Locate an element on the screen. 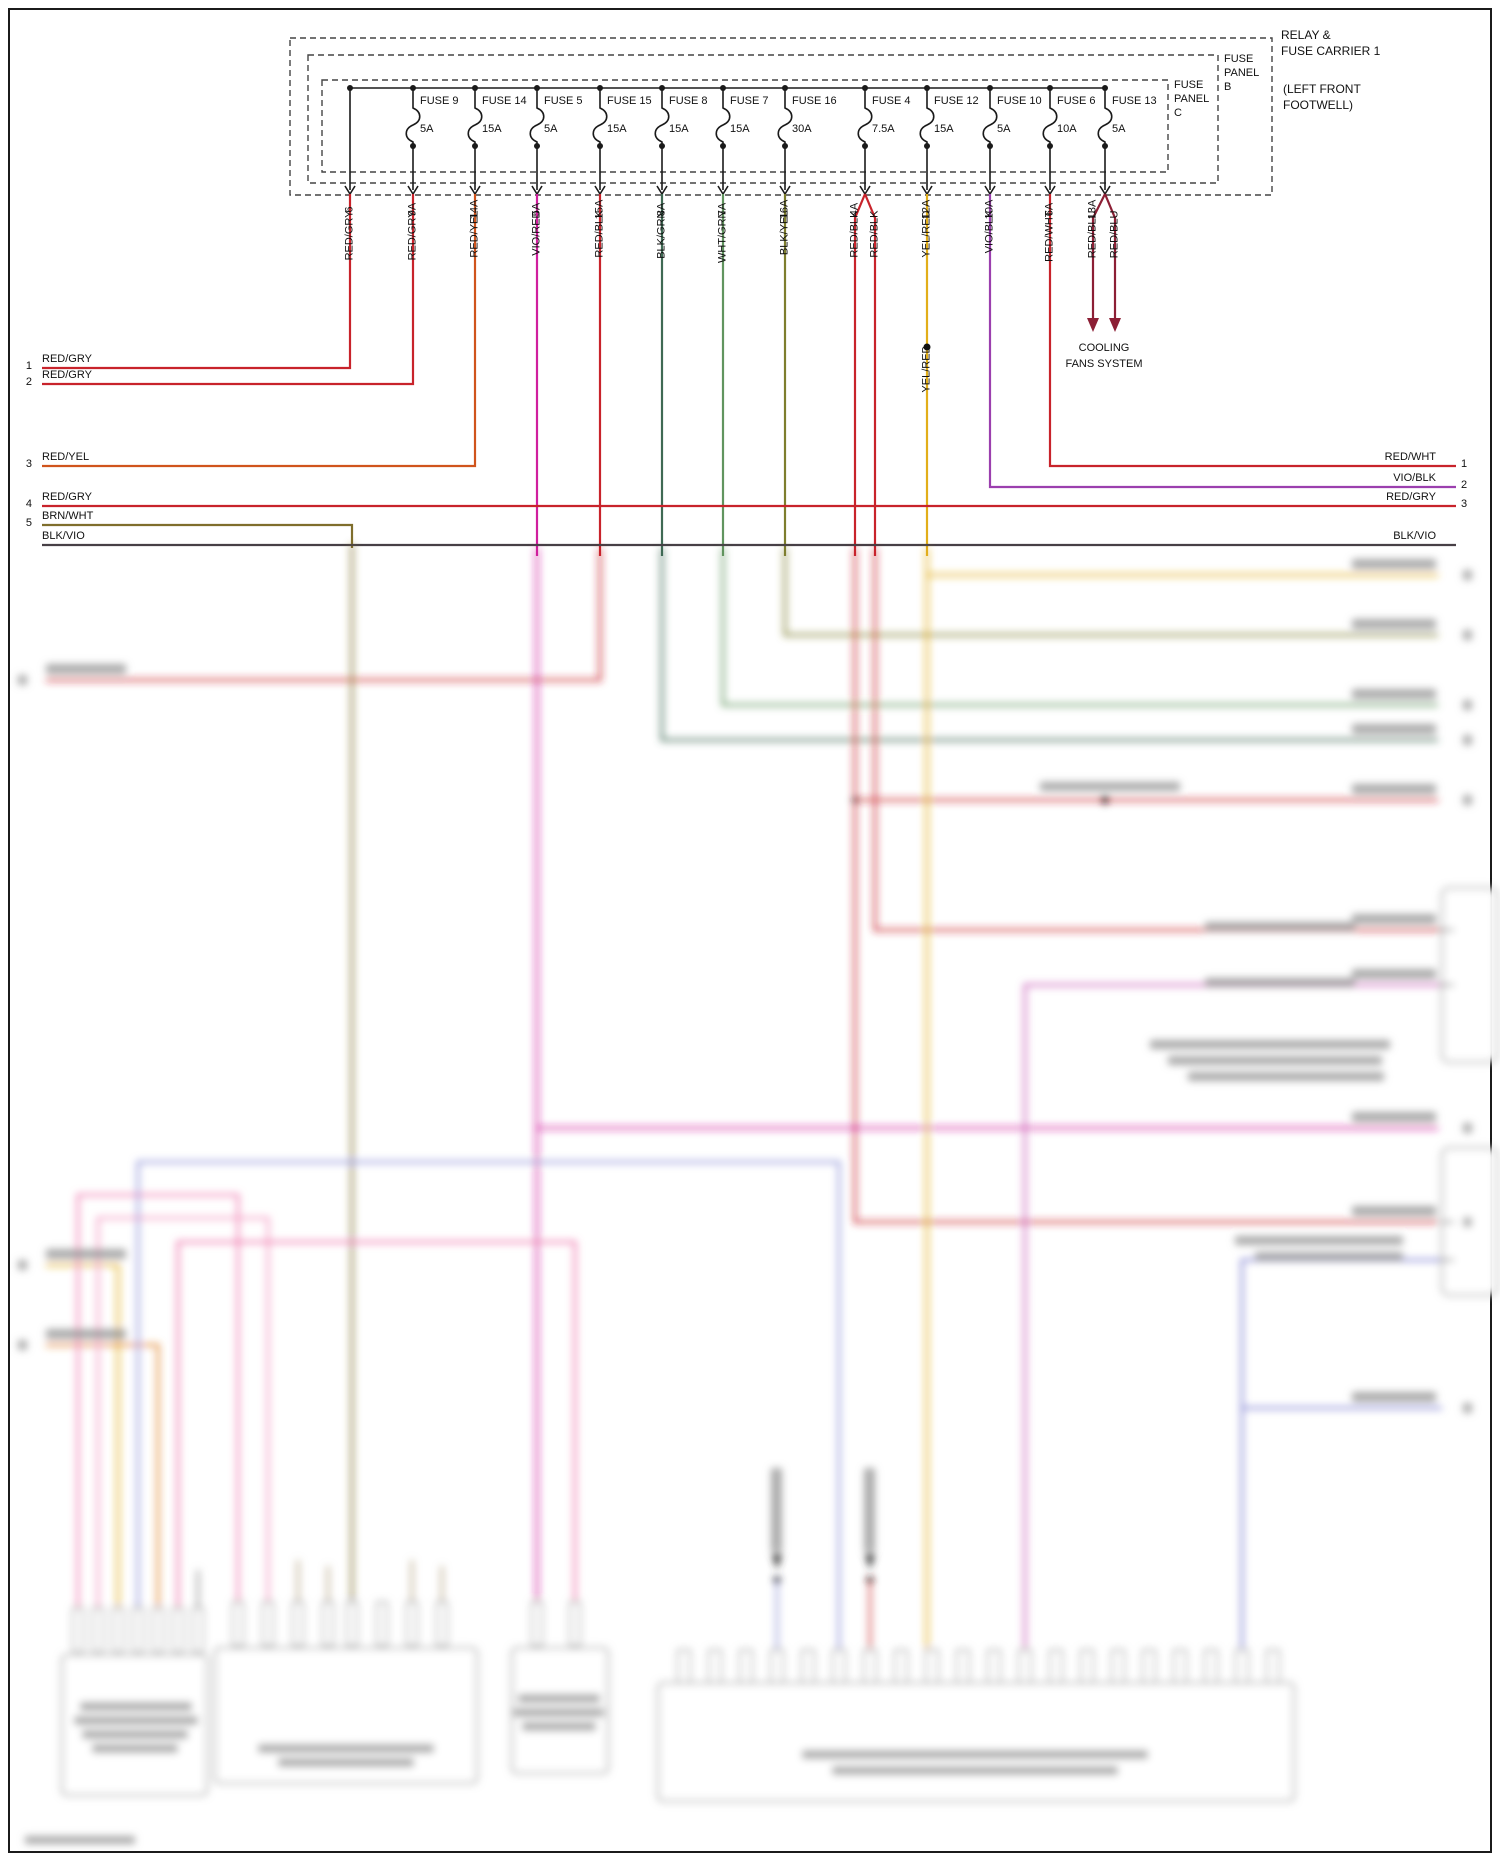 Image resolution: width=1500 pixels, height=1861 pixels. wire-red-blk-4a2 is located at coordinates (870, 374).